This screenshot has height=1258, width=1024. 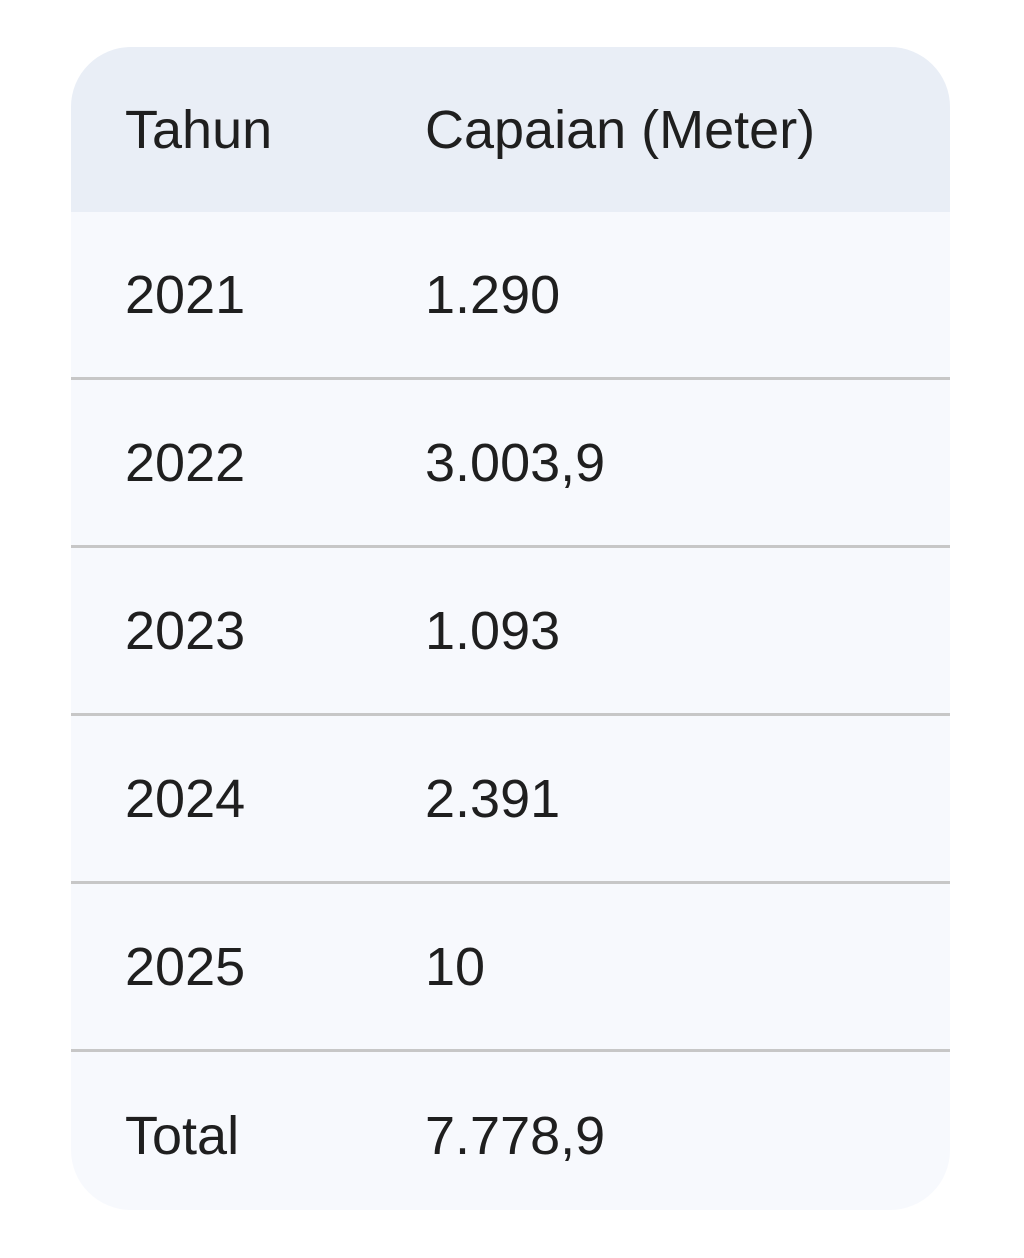 I want to click on table-header-row: Tahun Capaian (Meter), so click(x=510, y=129).